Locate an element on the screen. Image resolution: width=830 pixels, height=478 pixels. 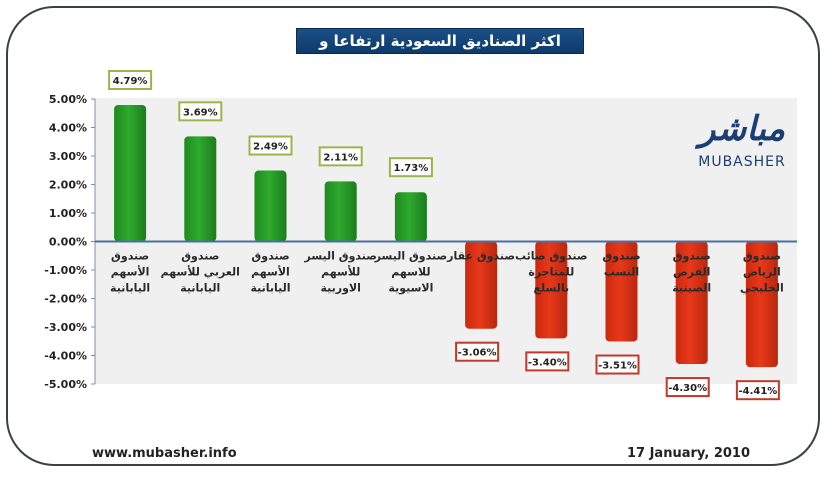
category-label: صندوق صائب is located at coordinates (551, 256).